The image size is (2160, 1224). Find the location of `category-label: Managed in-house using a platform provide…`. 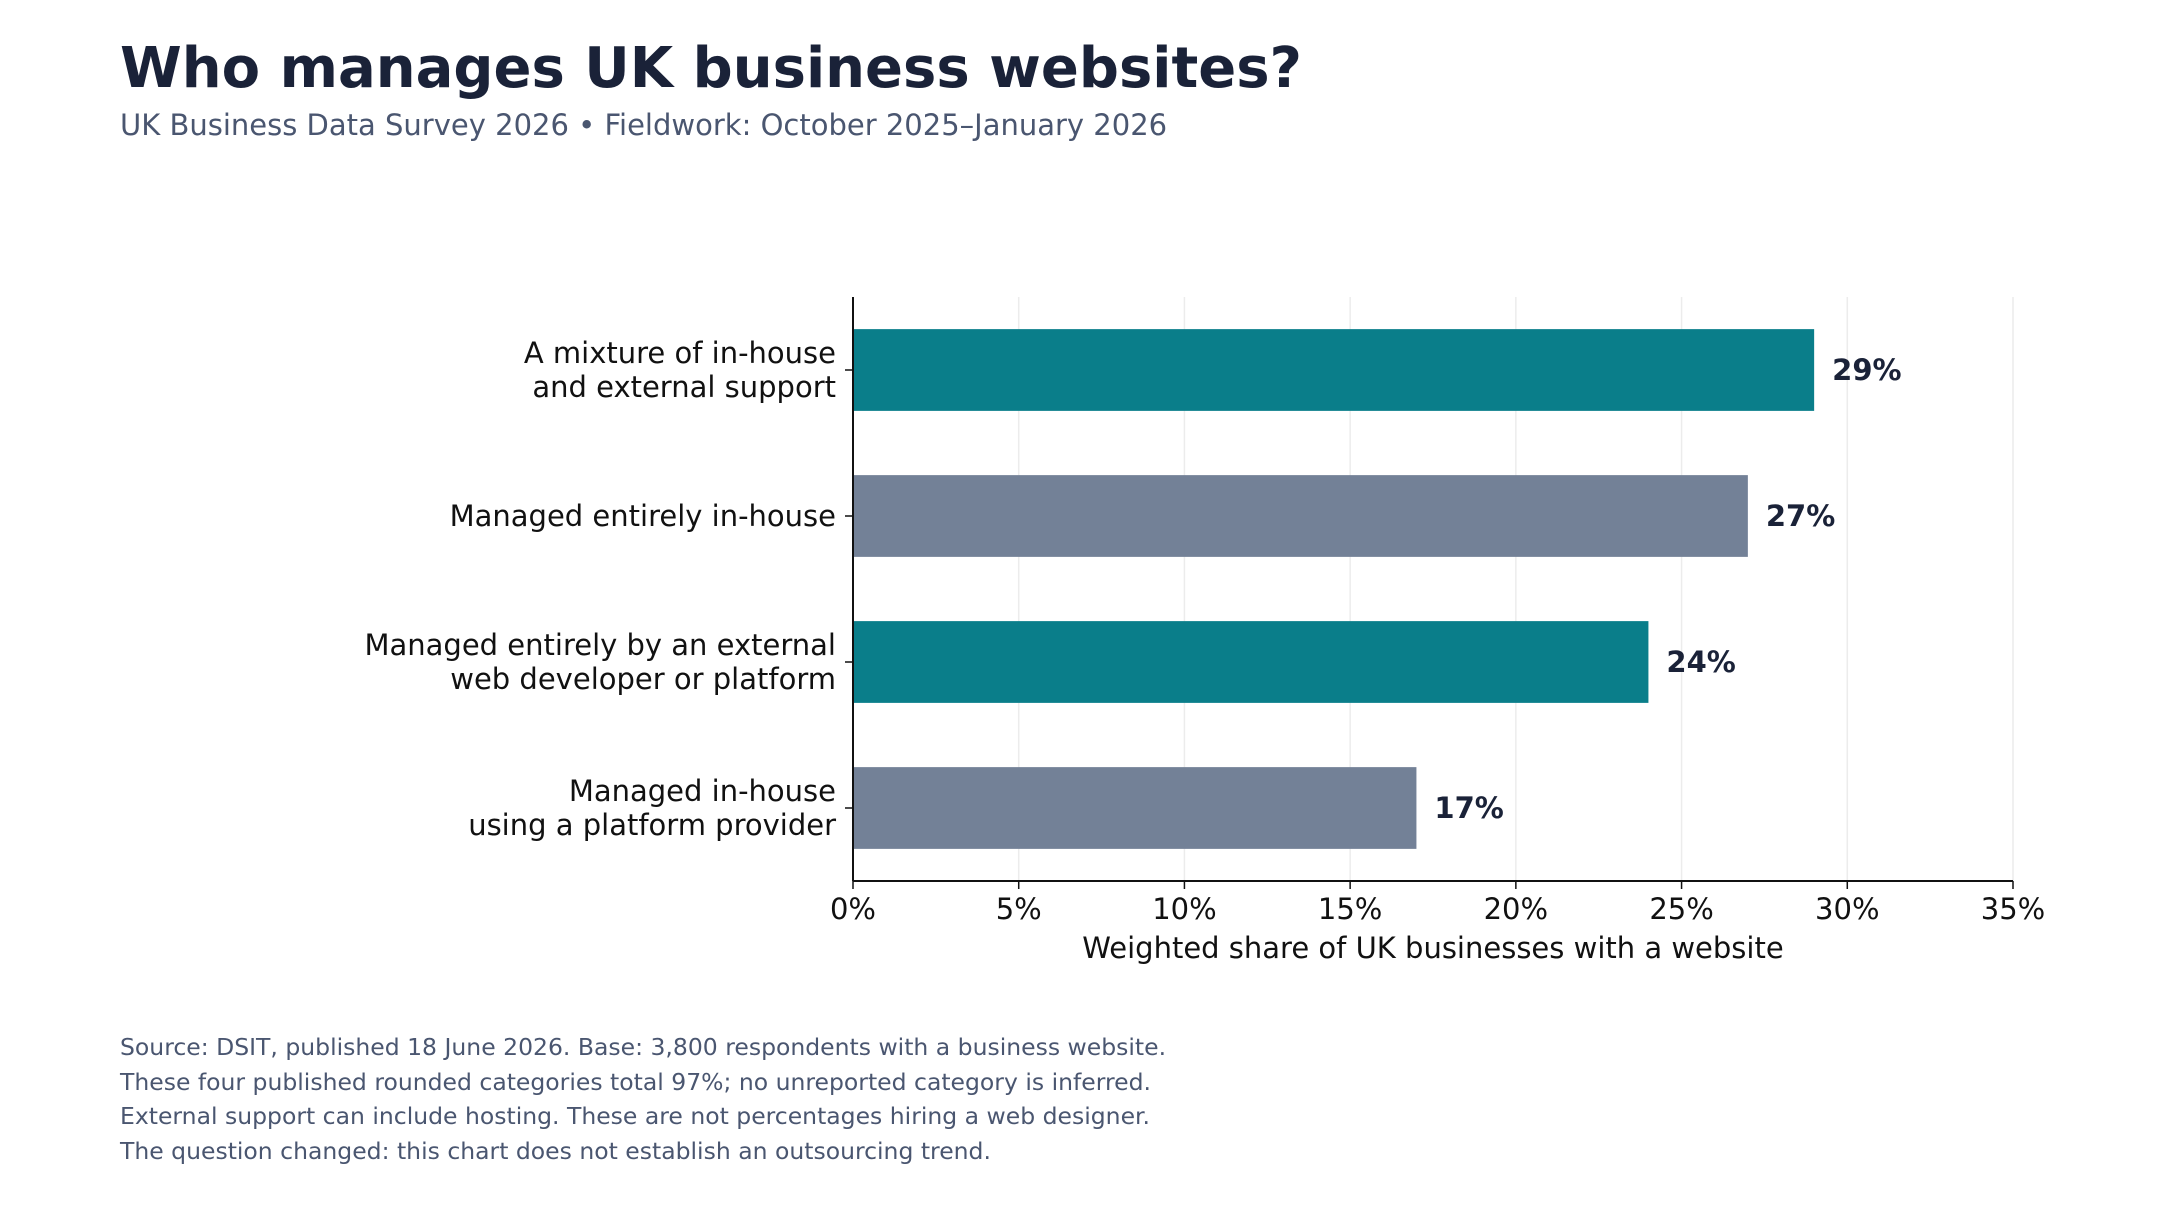

category-label: Managed in-house using a platform provide… is located at coordinates (652, 808).